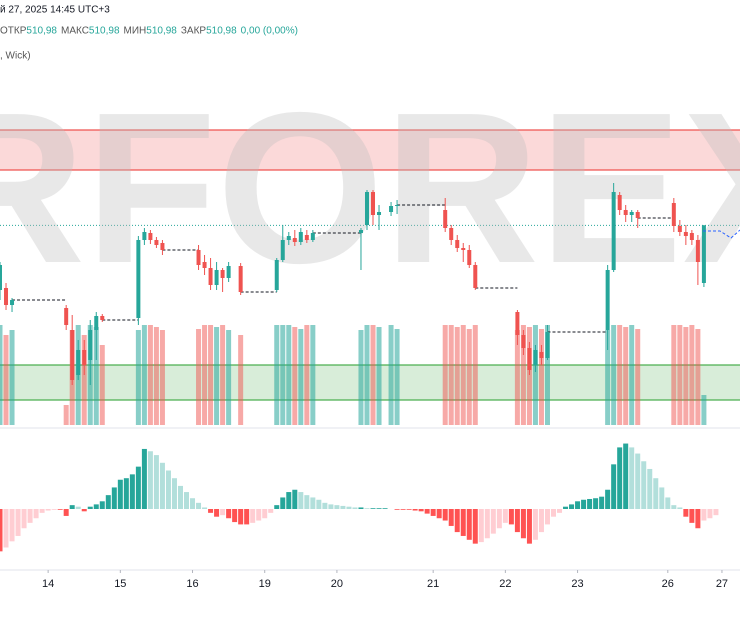 This screenshot has width=740, height=620. What do you see at coordinates (15, 56) in the screenshot?
I see `indicator-label: , Wick)` at bounding box center [15, 56].